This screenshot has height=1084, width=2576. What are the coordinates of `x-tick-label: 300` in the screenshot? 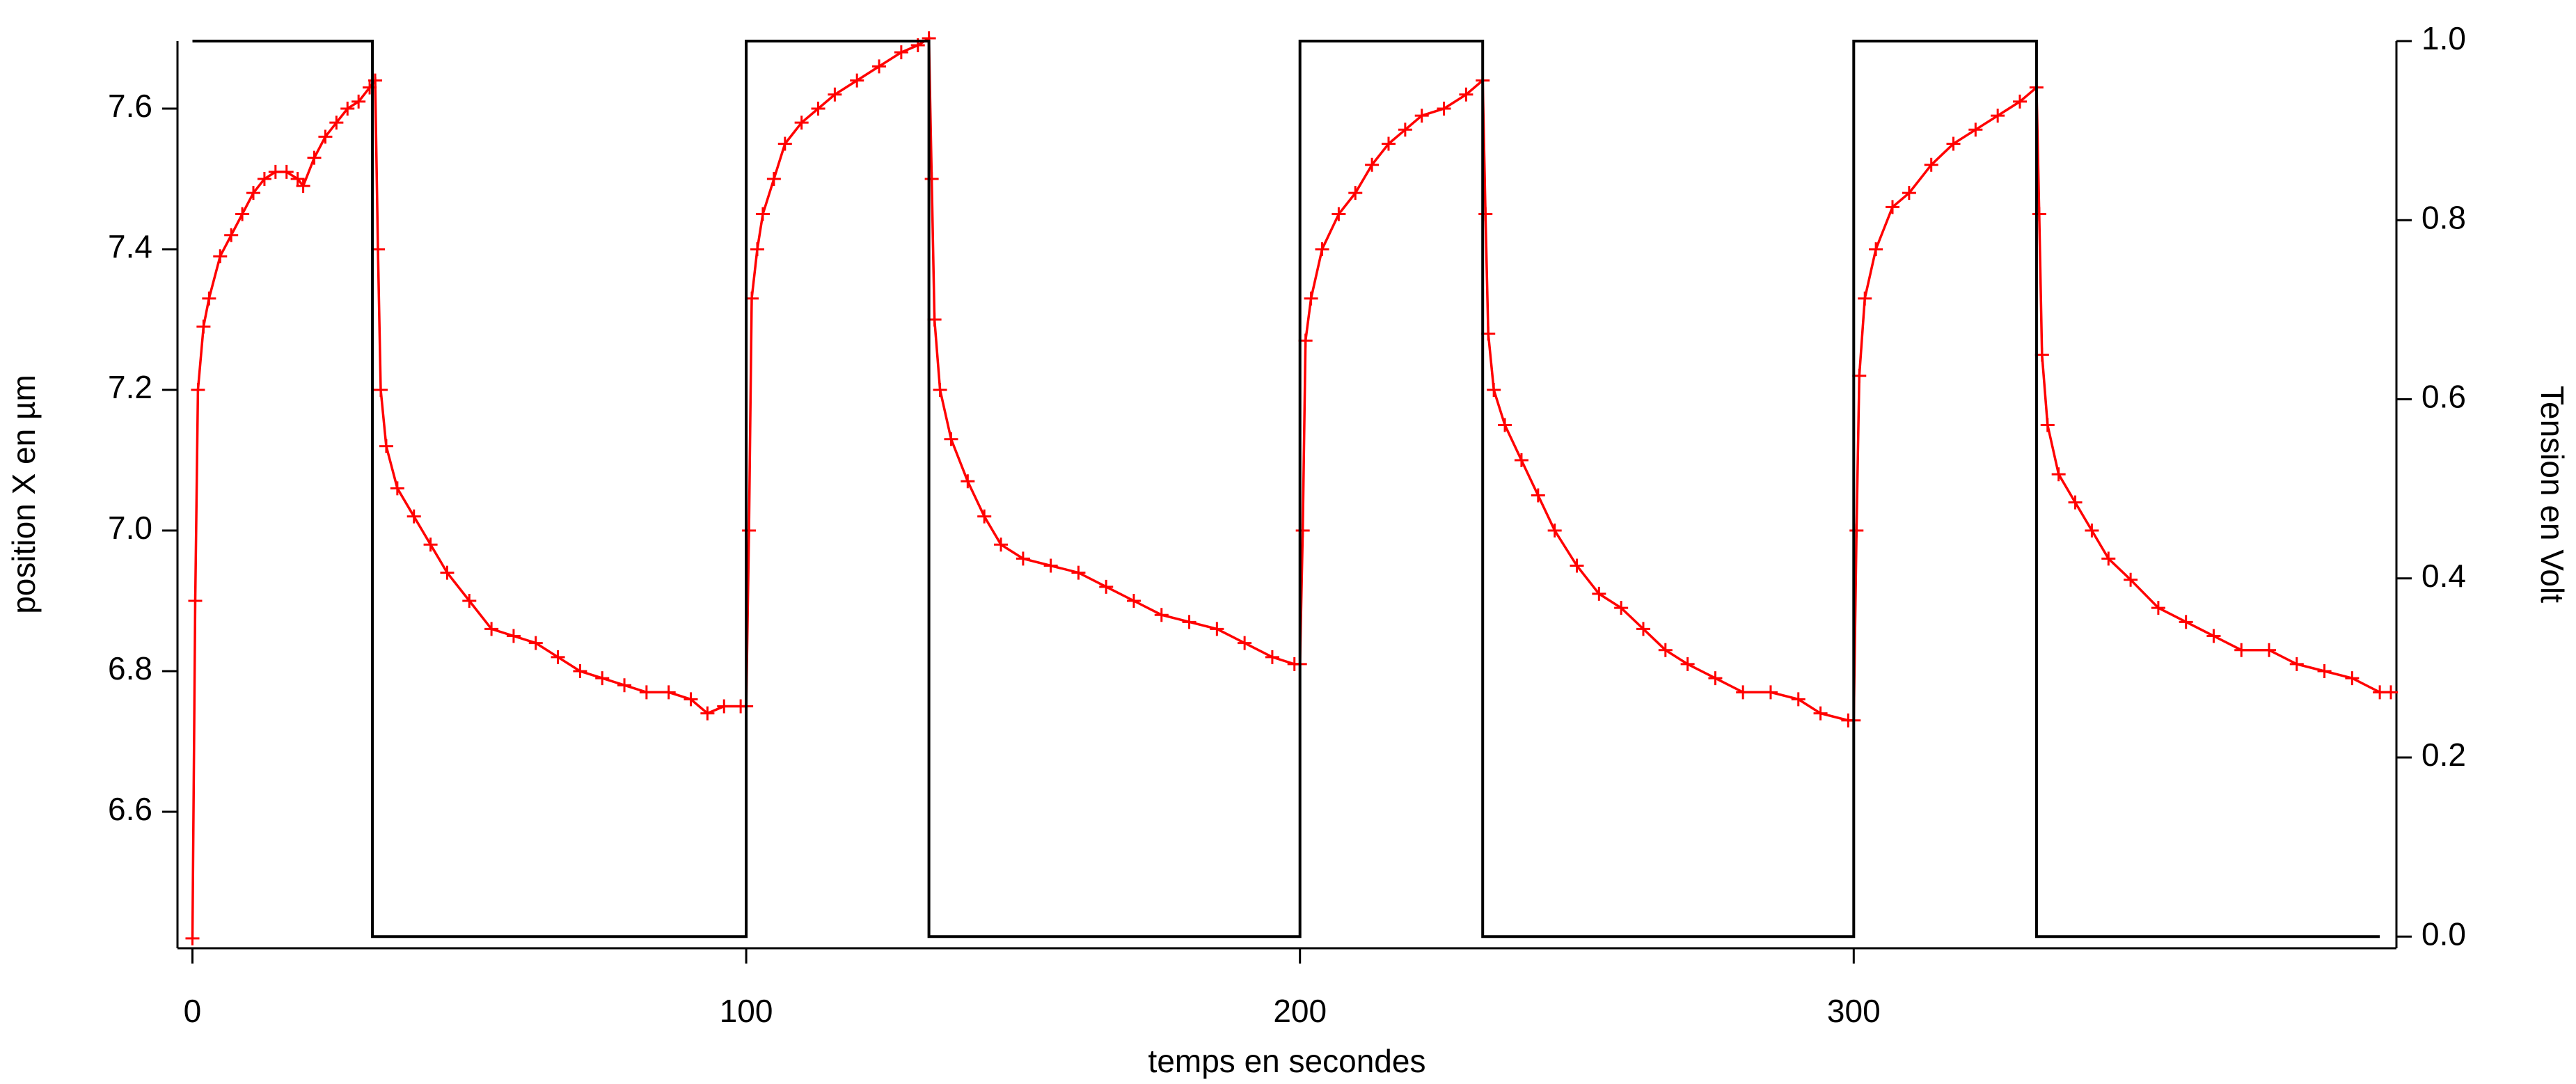 It's located at (1854, 1011).